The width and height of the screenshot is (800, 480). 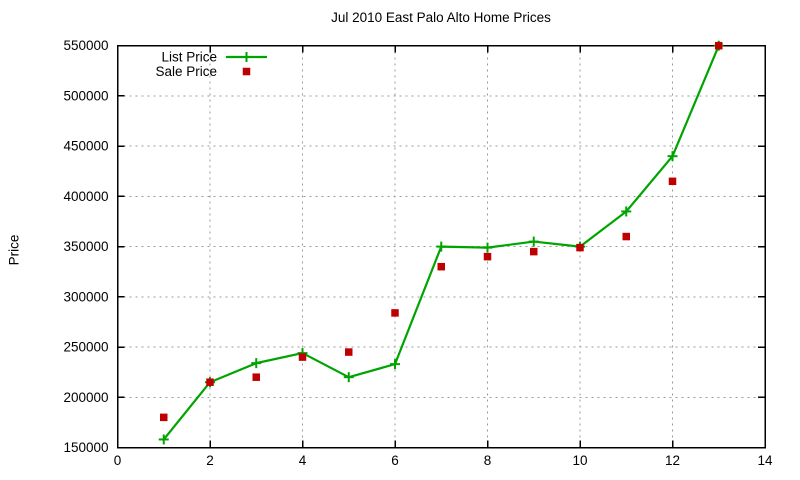 What do you see at coordinates (85, 196) in the screenshot?
I see `y-tick-label: 400000` at bounding box center [85, 196].